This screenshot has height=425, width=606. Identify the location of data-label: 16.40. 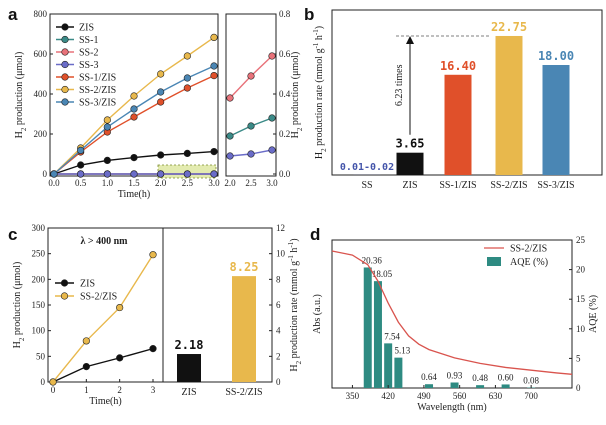
(458, 66).